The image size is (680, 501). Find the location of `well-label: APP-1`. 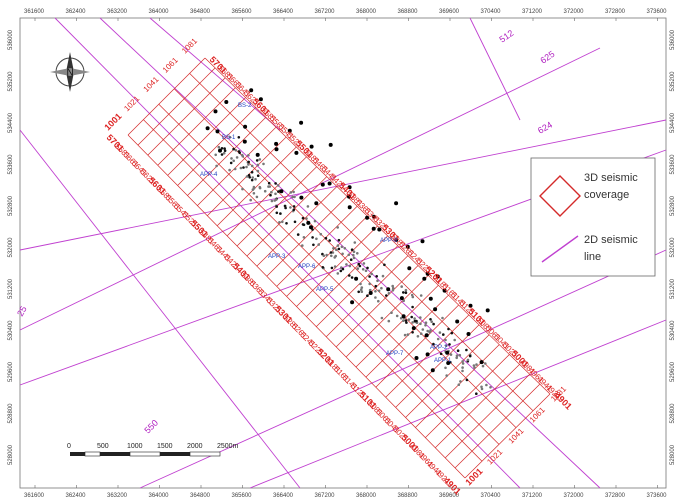

well-label: APP-1 is located at coordinates (443, 361).